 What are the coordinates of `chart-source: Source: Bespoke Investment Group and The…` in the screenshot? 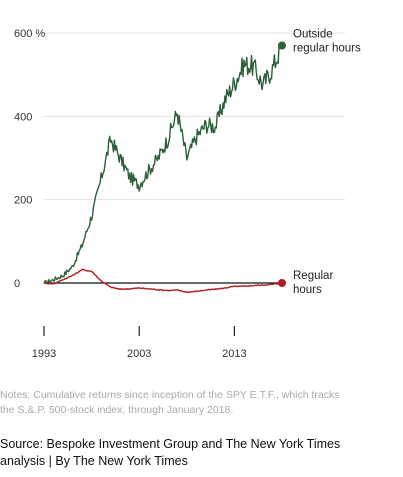 It's located at (201, 453).